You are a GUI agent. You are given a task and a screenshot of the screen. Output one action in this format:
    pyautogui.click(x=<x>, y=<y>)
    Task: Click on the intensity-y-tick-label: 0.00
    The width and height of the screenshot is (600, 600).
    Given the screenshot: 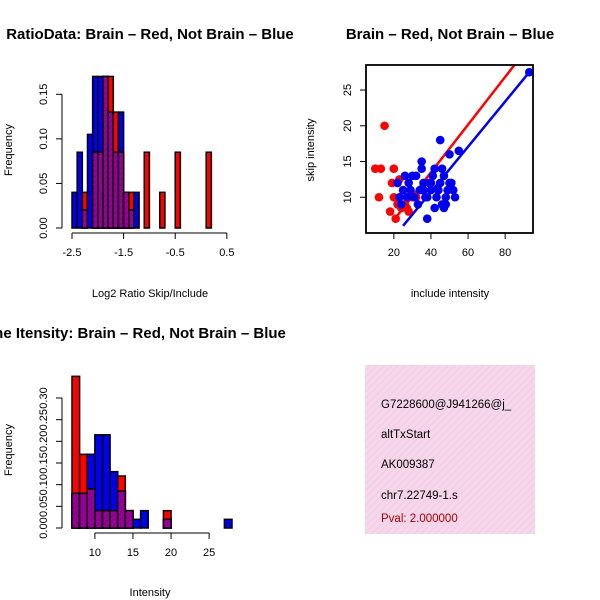 What is the action you would take?
    pyautogui.click(x=44, y=527)
    